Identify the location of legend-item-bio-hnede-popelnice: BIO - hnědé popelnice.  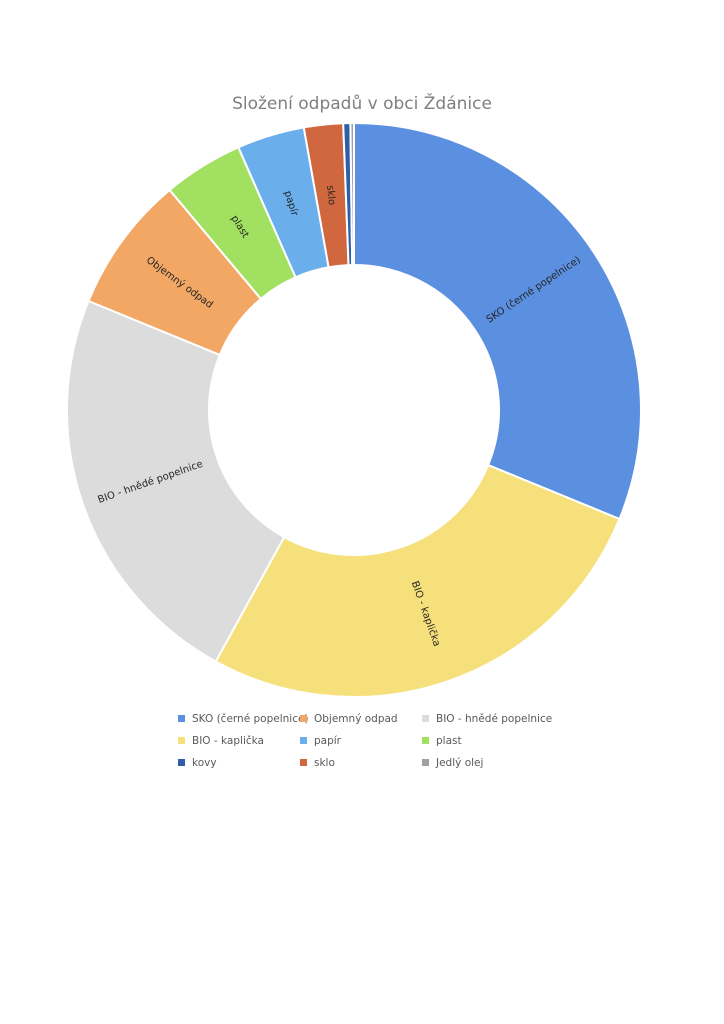
(497, 718).